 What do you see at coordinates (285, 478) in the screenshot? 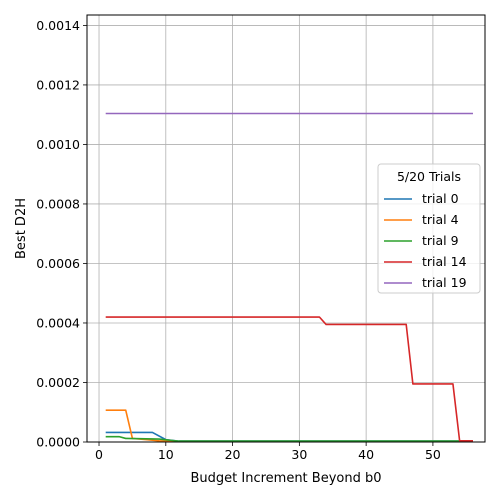
I see `x-axis-label: Budget Increment Beyond b0` at bounding box center [285, 478].